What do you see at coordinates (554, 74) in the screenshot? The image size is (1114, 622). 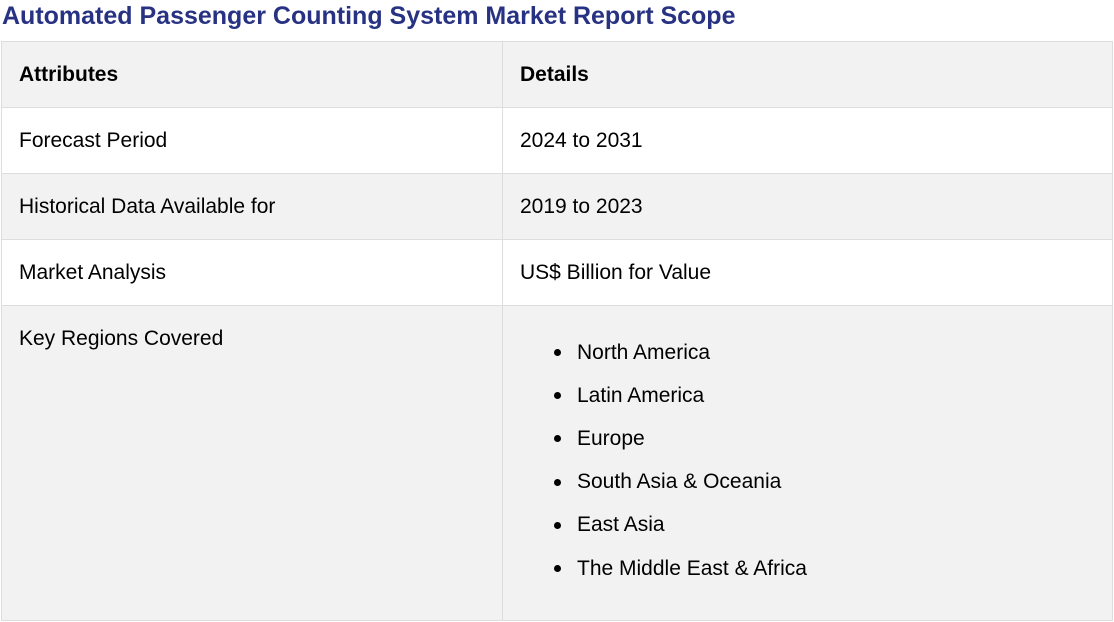 I see `header-details: Details` at bounding box center [554, 74].